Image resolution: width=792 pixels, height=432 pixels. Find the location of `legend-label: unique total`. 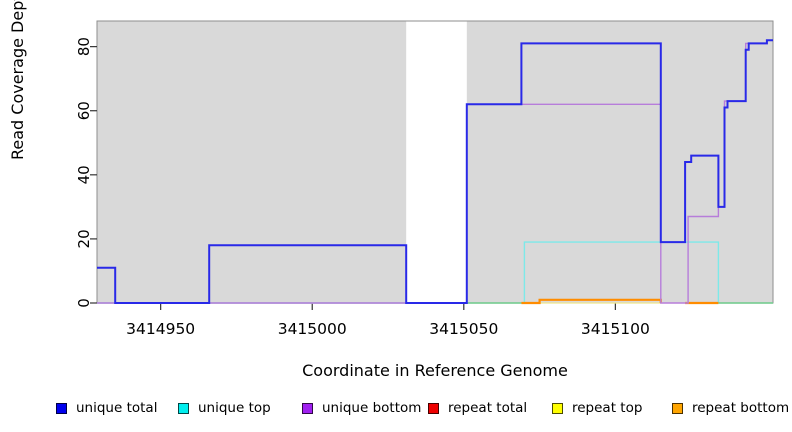

legend-label: unique total is located at coordinates (117, 408).